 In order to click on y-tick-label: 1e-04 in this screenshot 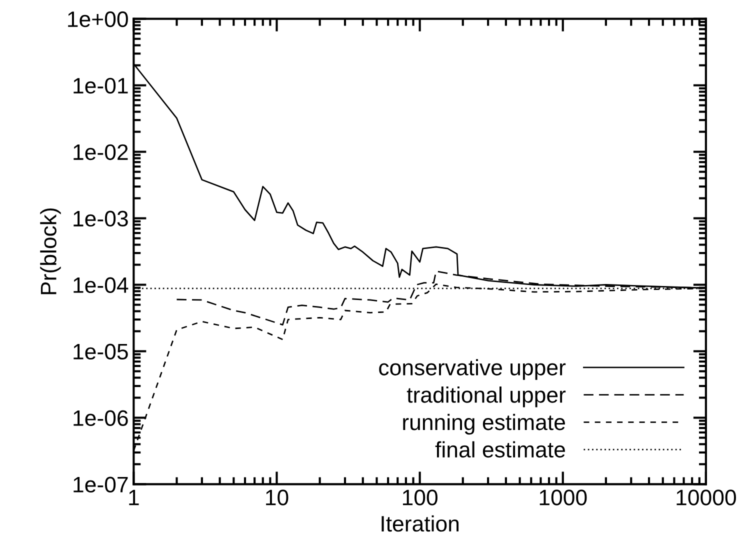, I will do `click(101, 285)`.